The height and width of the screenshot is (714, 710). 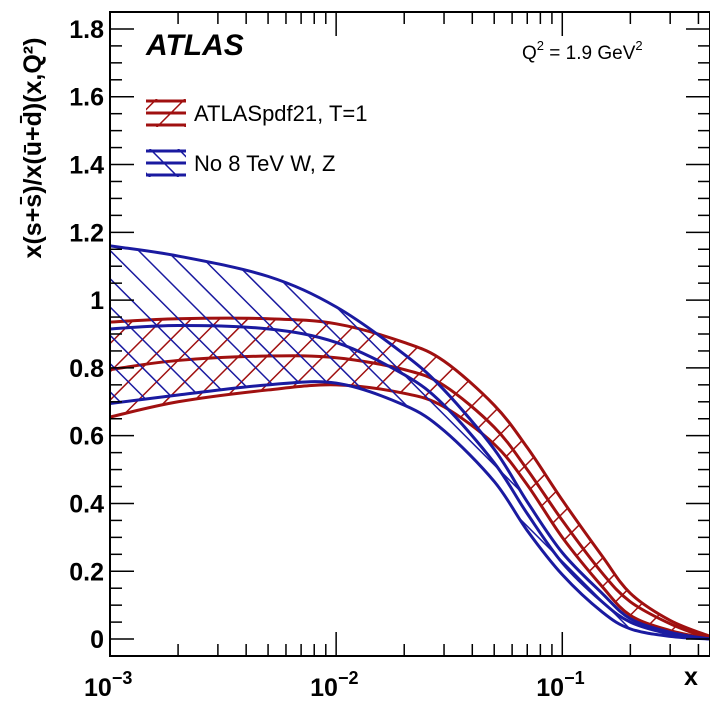 What do you see at coordinates (108, 685) in the screenshot?
I see `x-tick-label: 10⁻³` at bounding box center [108, 685].